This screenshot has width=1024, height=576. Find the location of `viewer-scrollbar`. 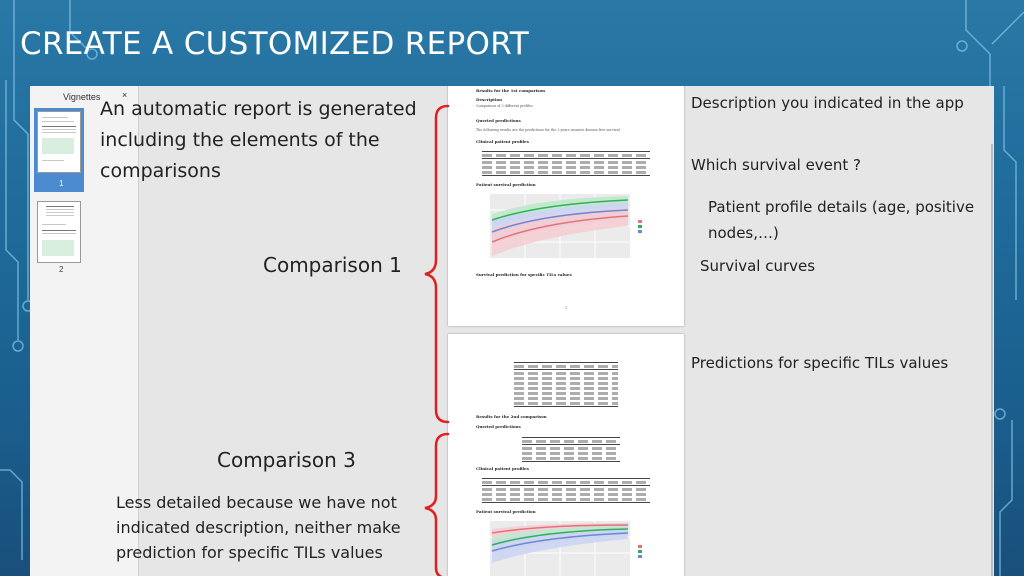

viewer-scrollbar is located at coordinates (992, 360).